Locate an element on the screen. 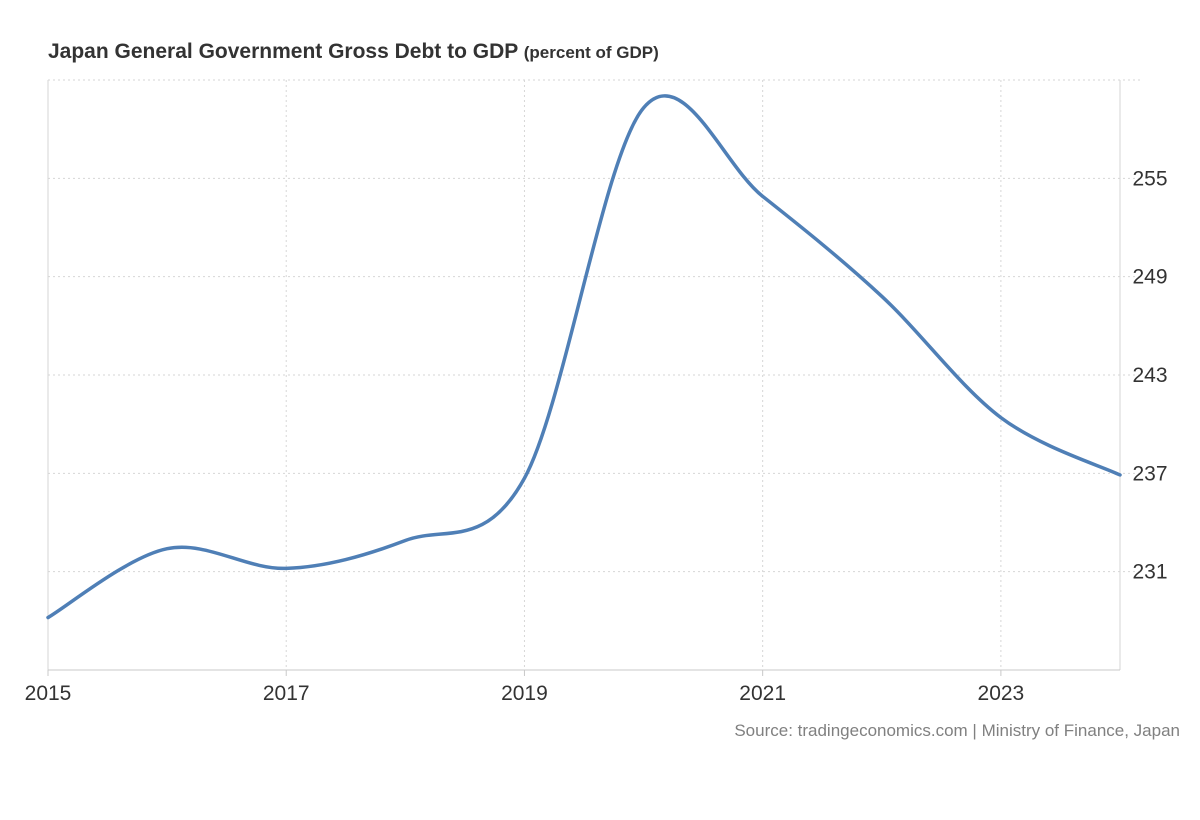 The image size is (1200, 820). x-tick-label: 2023 is located at coordinates (1001, 693).